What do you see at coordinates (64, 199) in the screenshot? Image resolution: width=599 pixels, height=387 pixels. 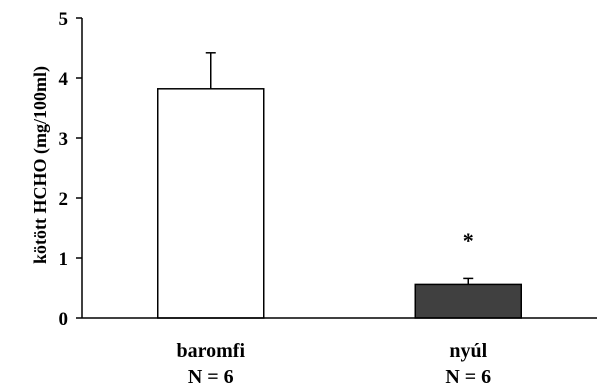 I see `y-tick-label: 2` at bounding box center [64, 199].